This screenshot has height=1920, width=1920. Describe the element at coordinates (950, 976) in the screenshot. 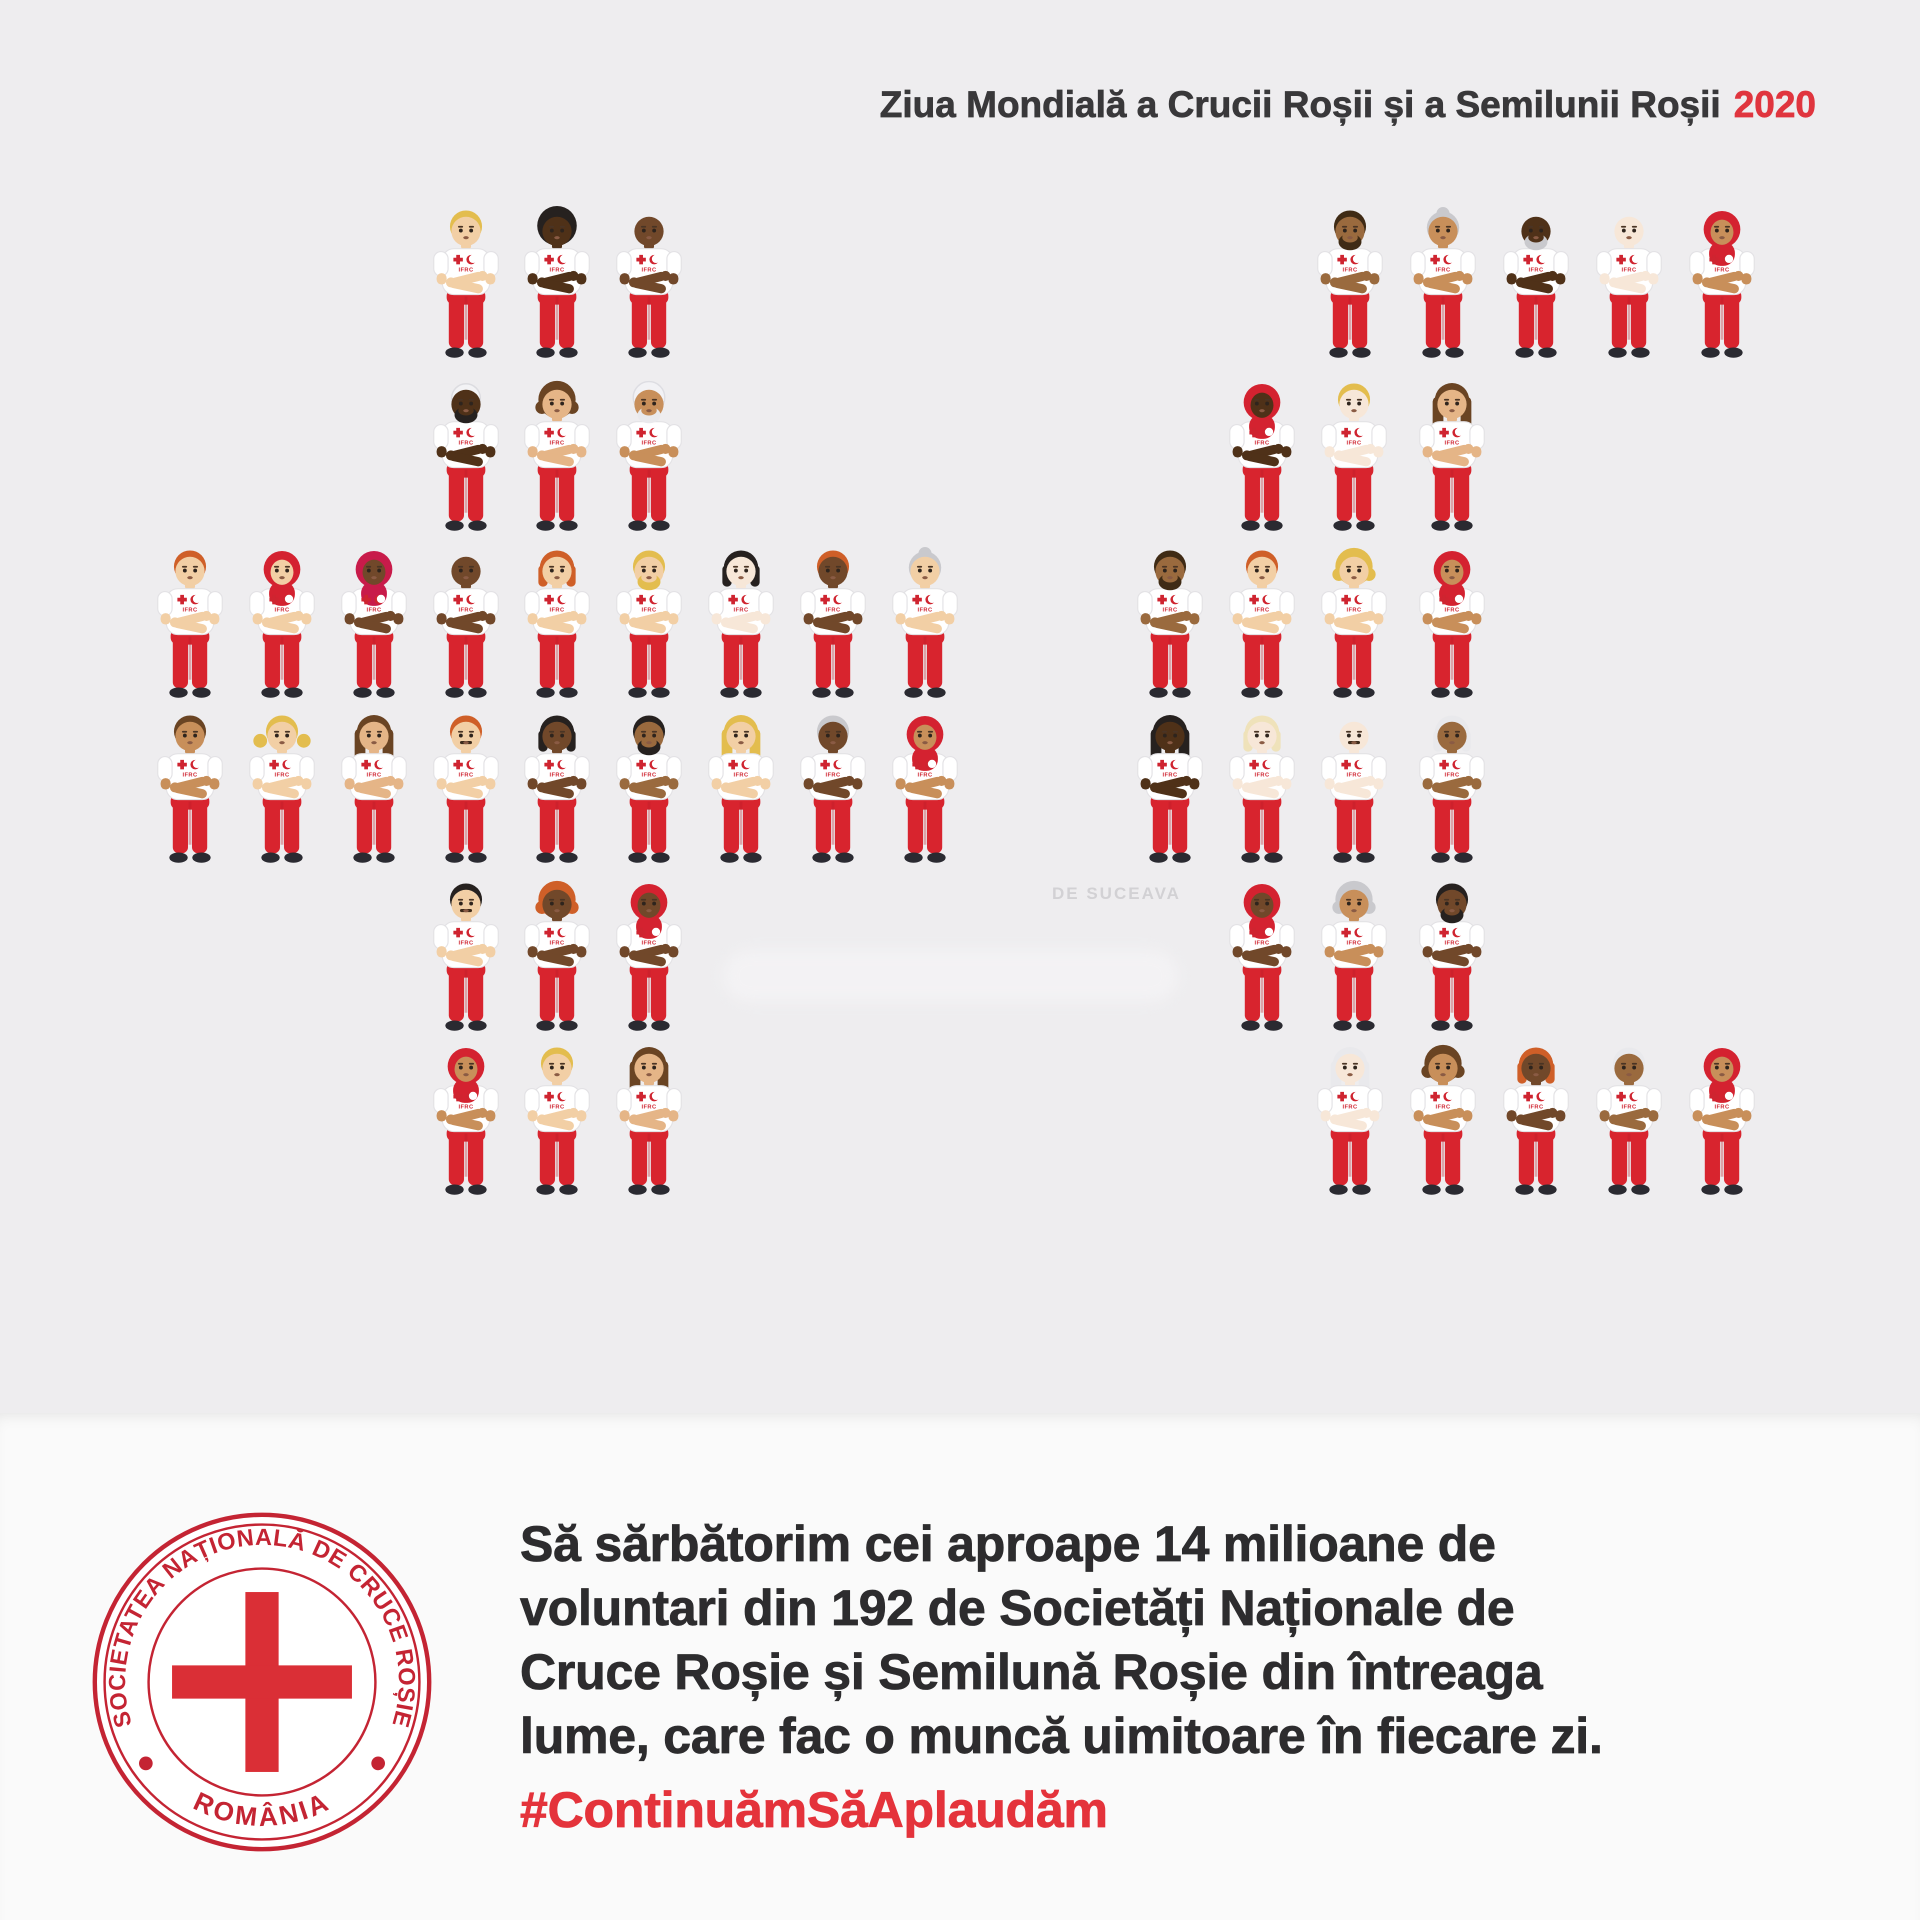

I see `watermark-ghost` at that location.